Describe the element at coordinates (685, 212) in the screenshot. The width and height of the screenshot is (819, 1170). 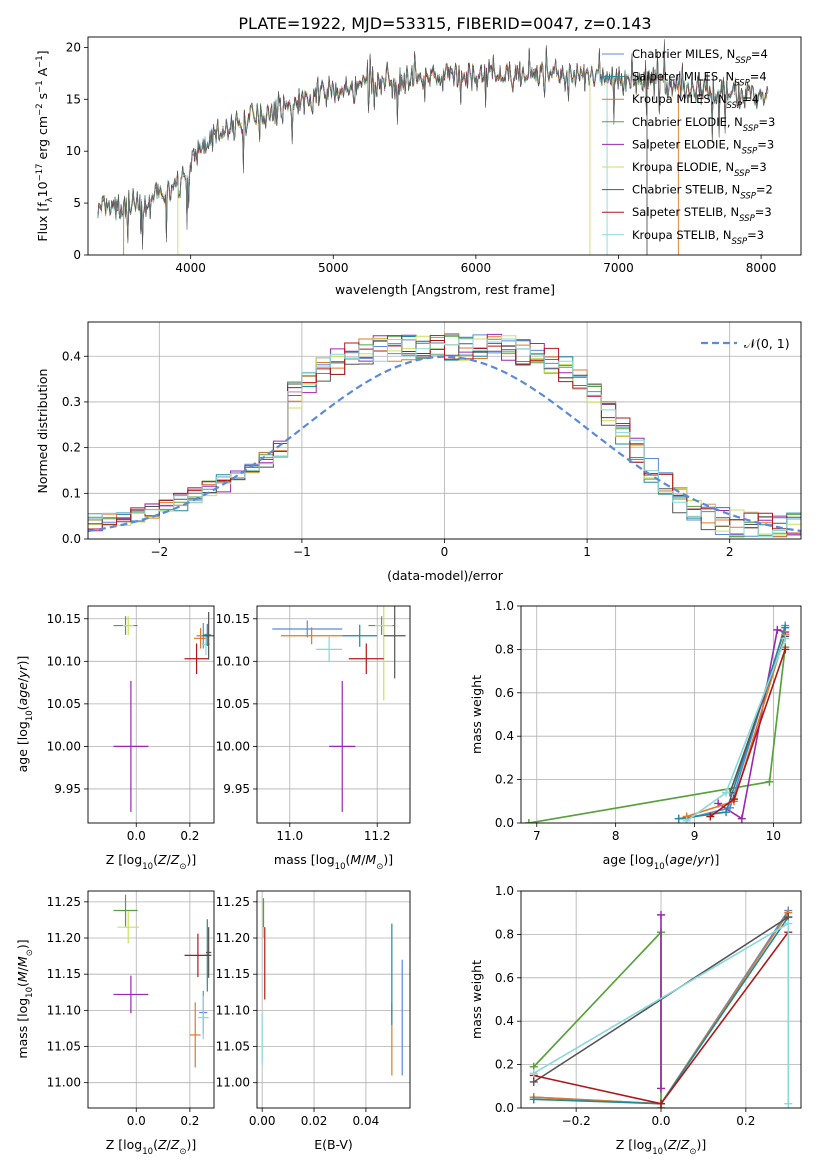
I see `legend-label-part: Salpeter STELIB, N` at that location.